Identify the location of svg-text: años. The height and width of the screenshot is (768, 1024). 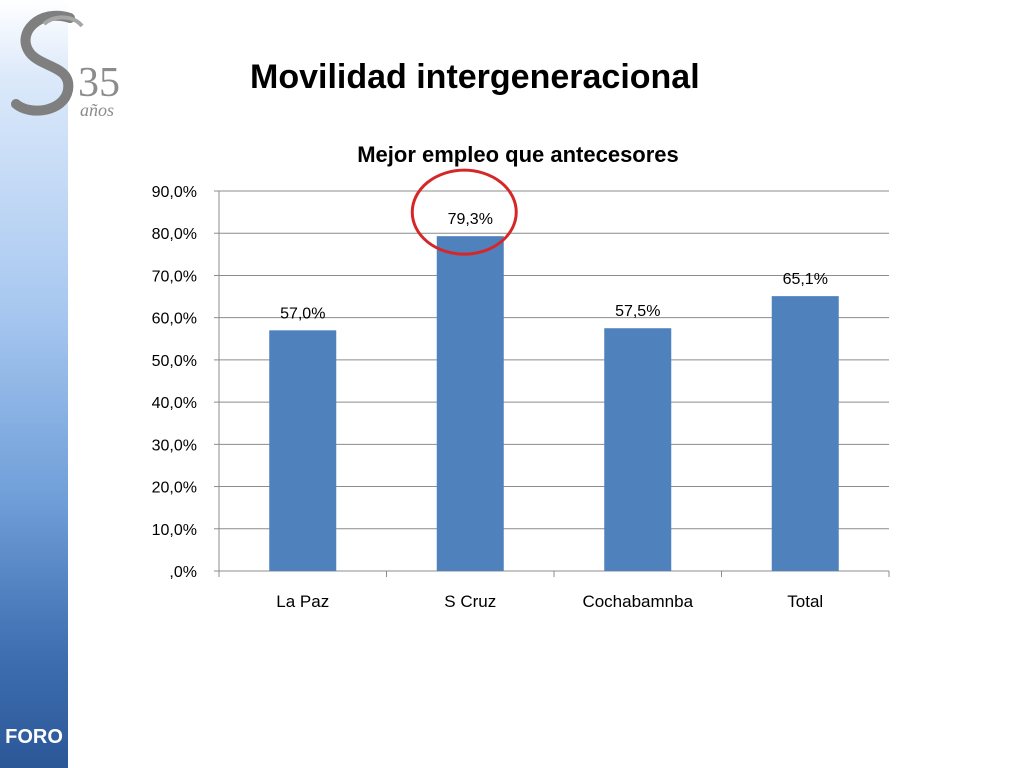
(97, 110).